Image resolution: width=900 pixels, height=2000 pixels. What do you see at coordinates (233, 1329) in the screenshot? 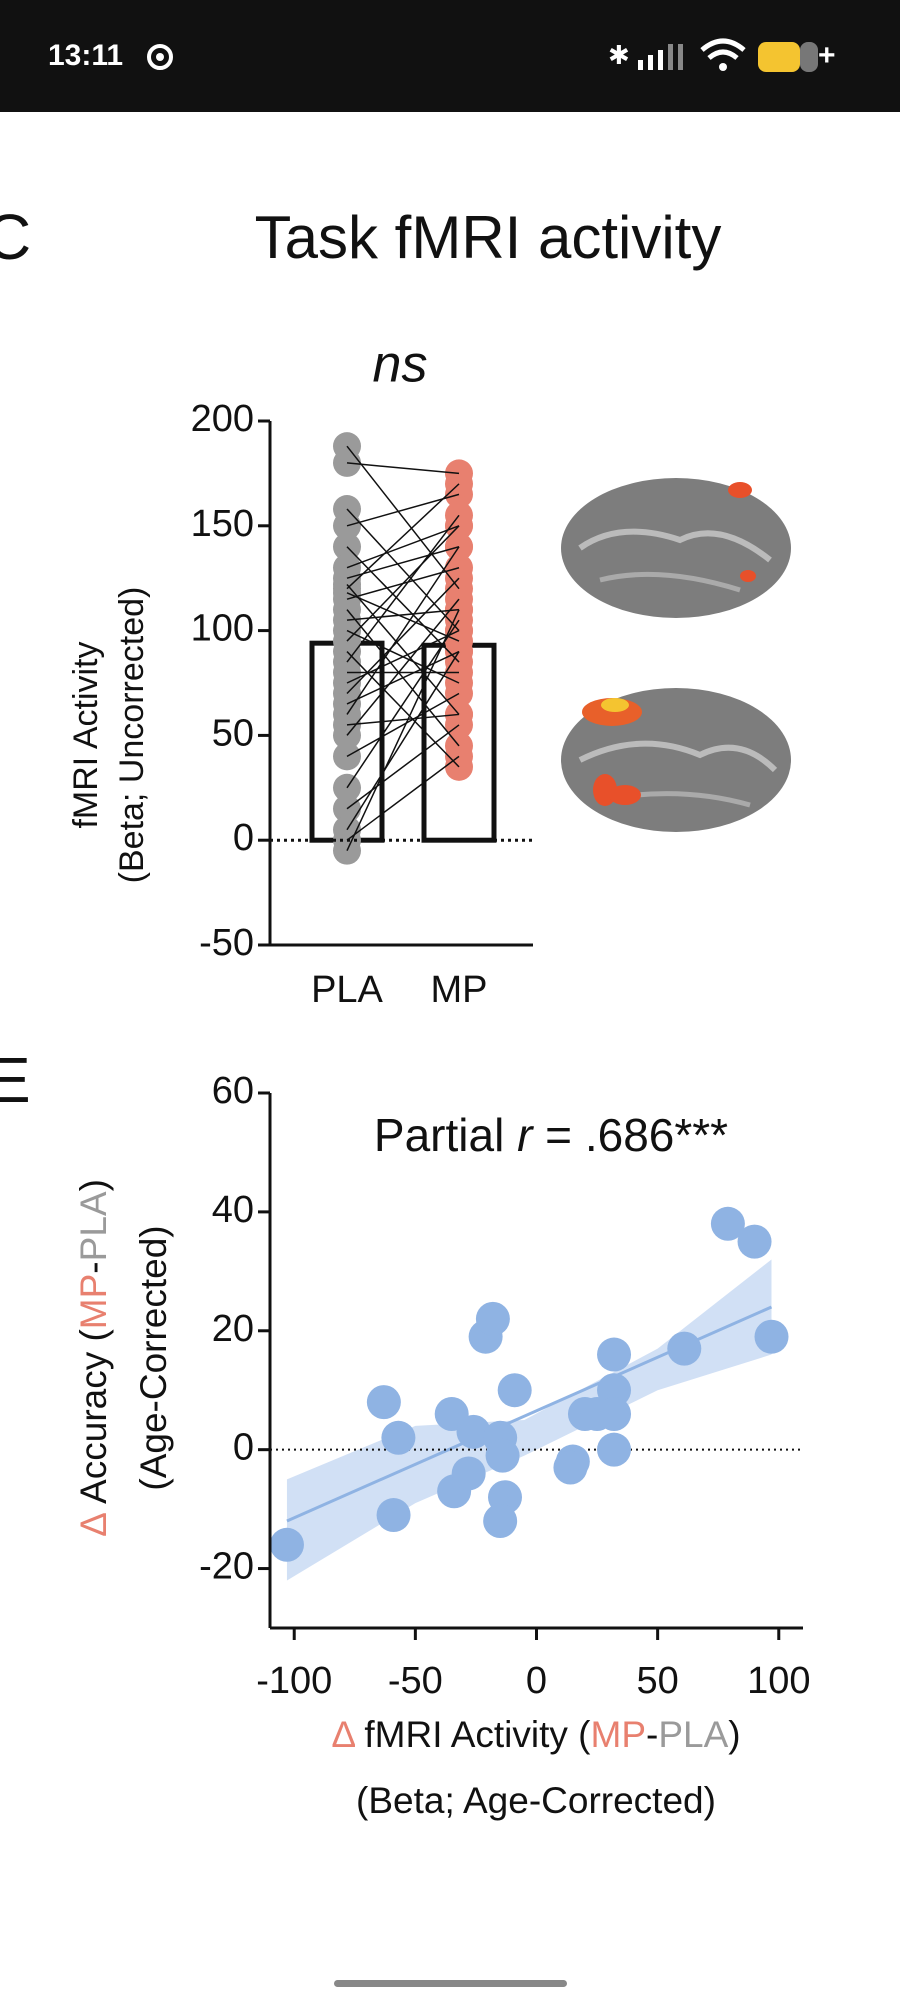
I see `y-tick-label: 20` at bounding box center [233, 1329].